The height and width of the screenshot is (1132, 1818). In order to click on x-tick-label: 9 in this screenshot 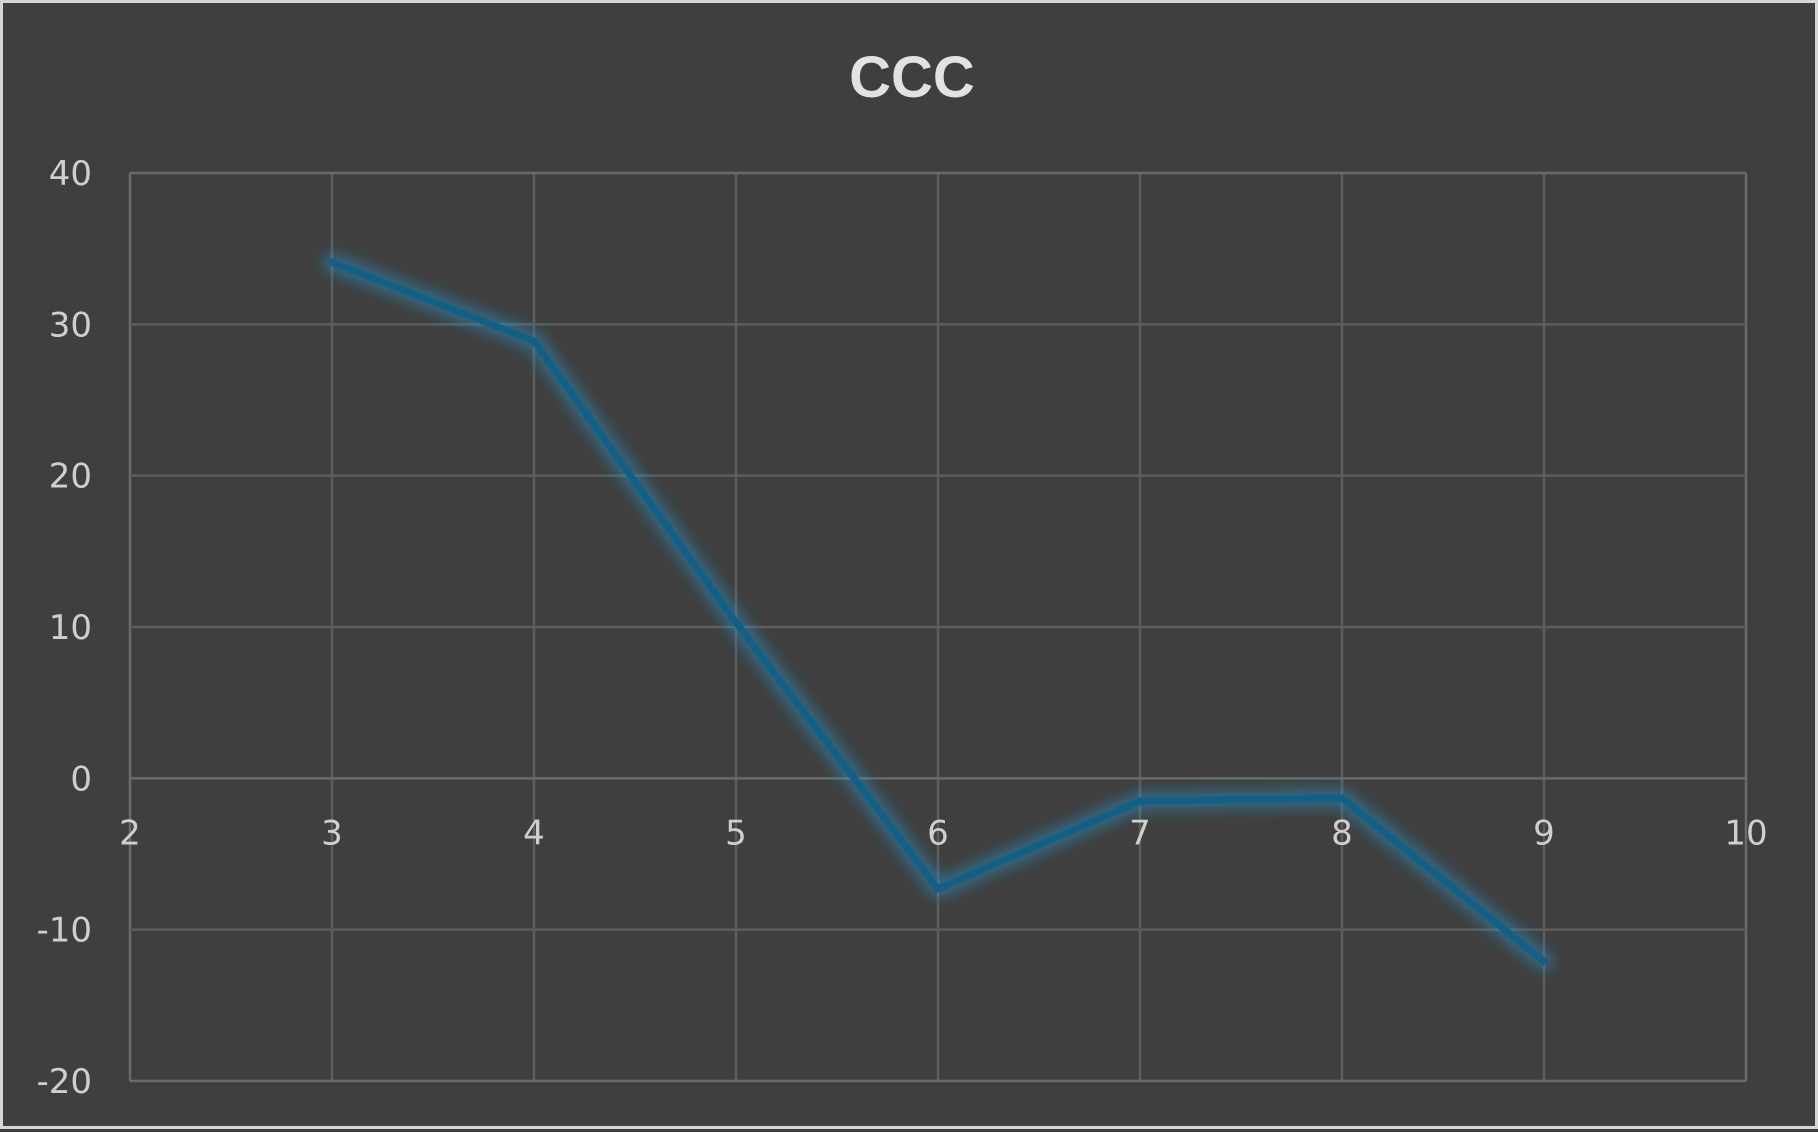, I will do `click(1544, 833)`.